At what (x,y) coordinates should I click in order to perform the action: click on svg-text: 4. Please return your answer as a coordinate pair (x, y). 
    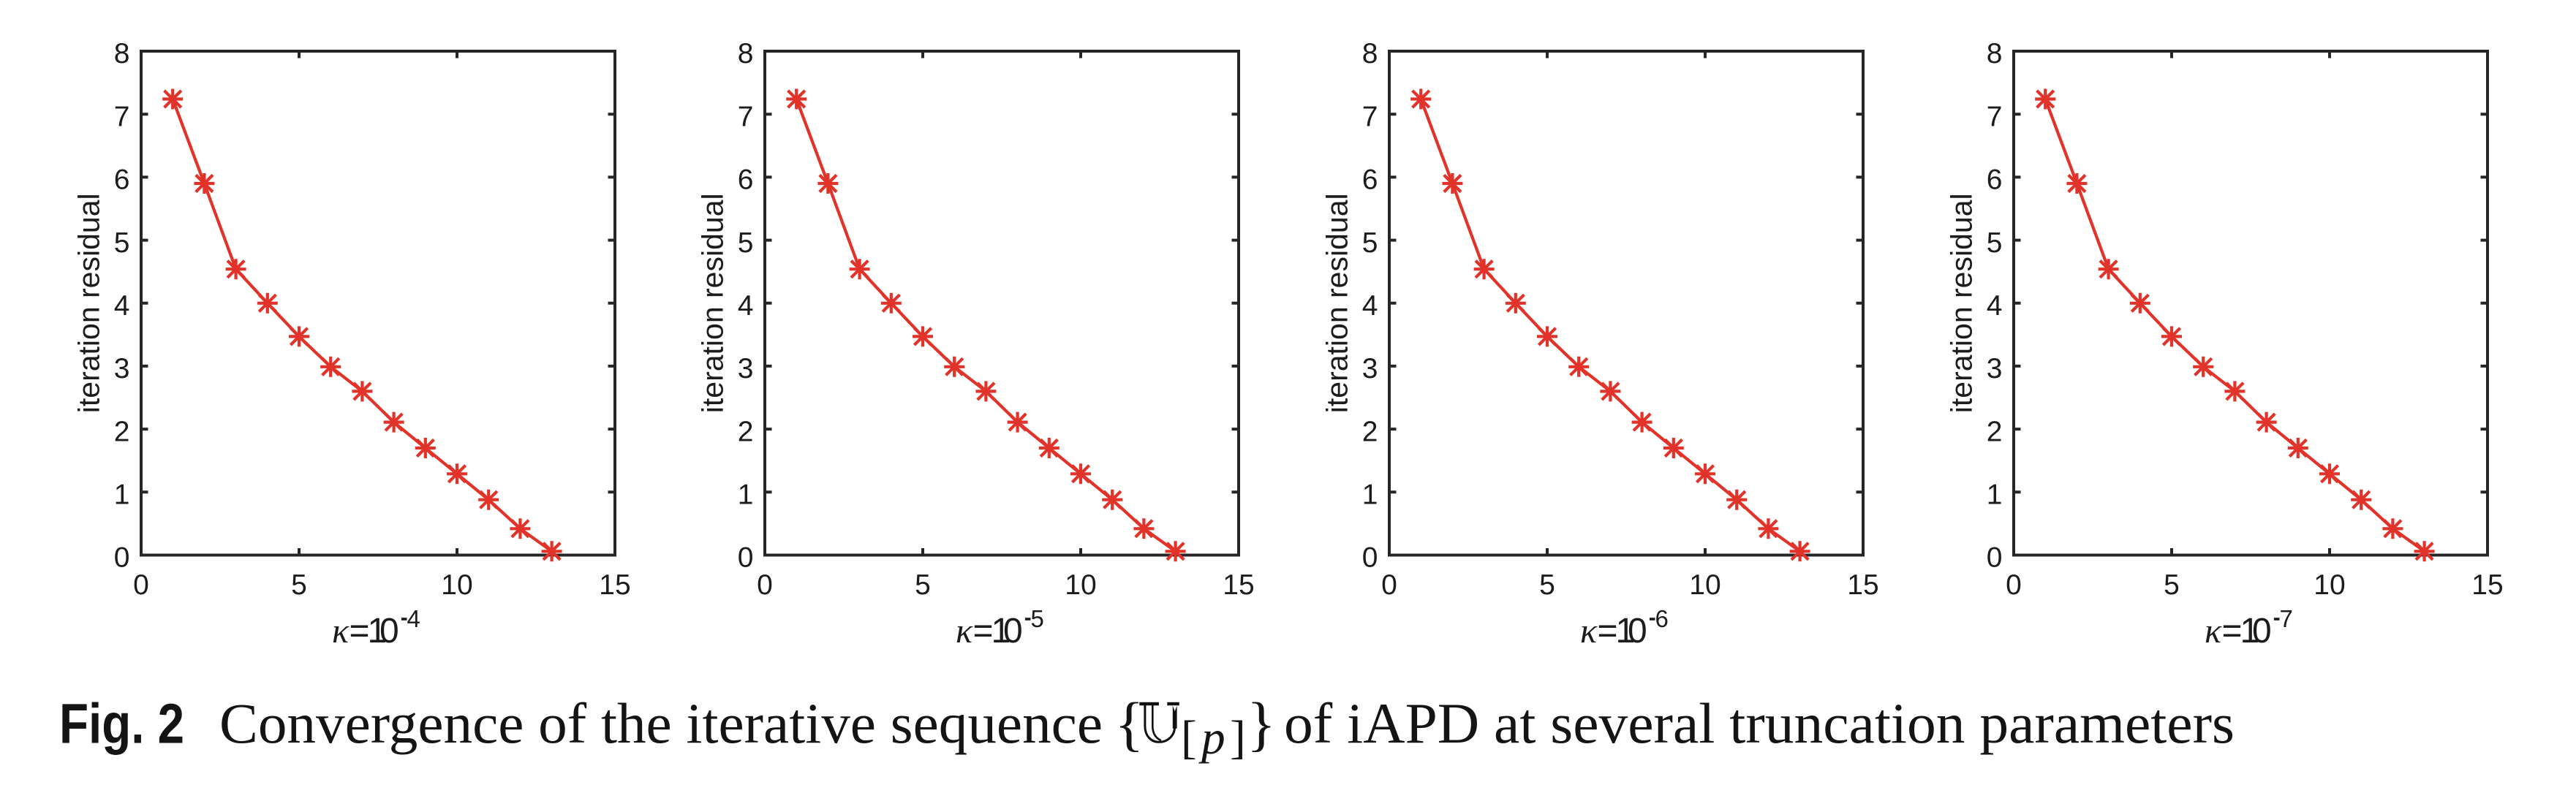
    Looking at the image, I should click on (413, 618).